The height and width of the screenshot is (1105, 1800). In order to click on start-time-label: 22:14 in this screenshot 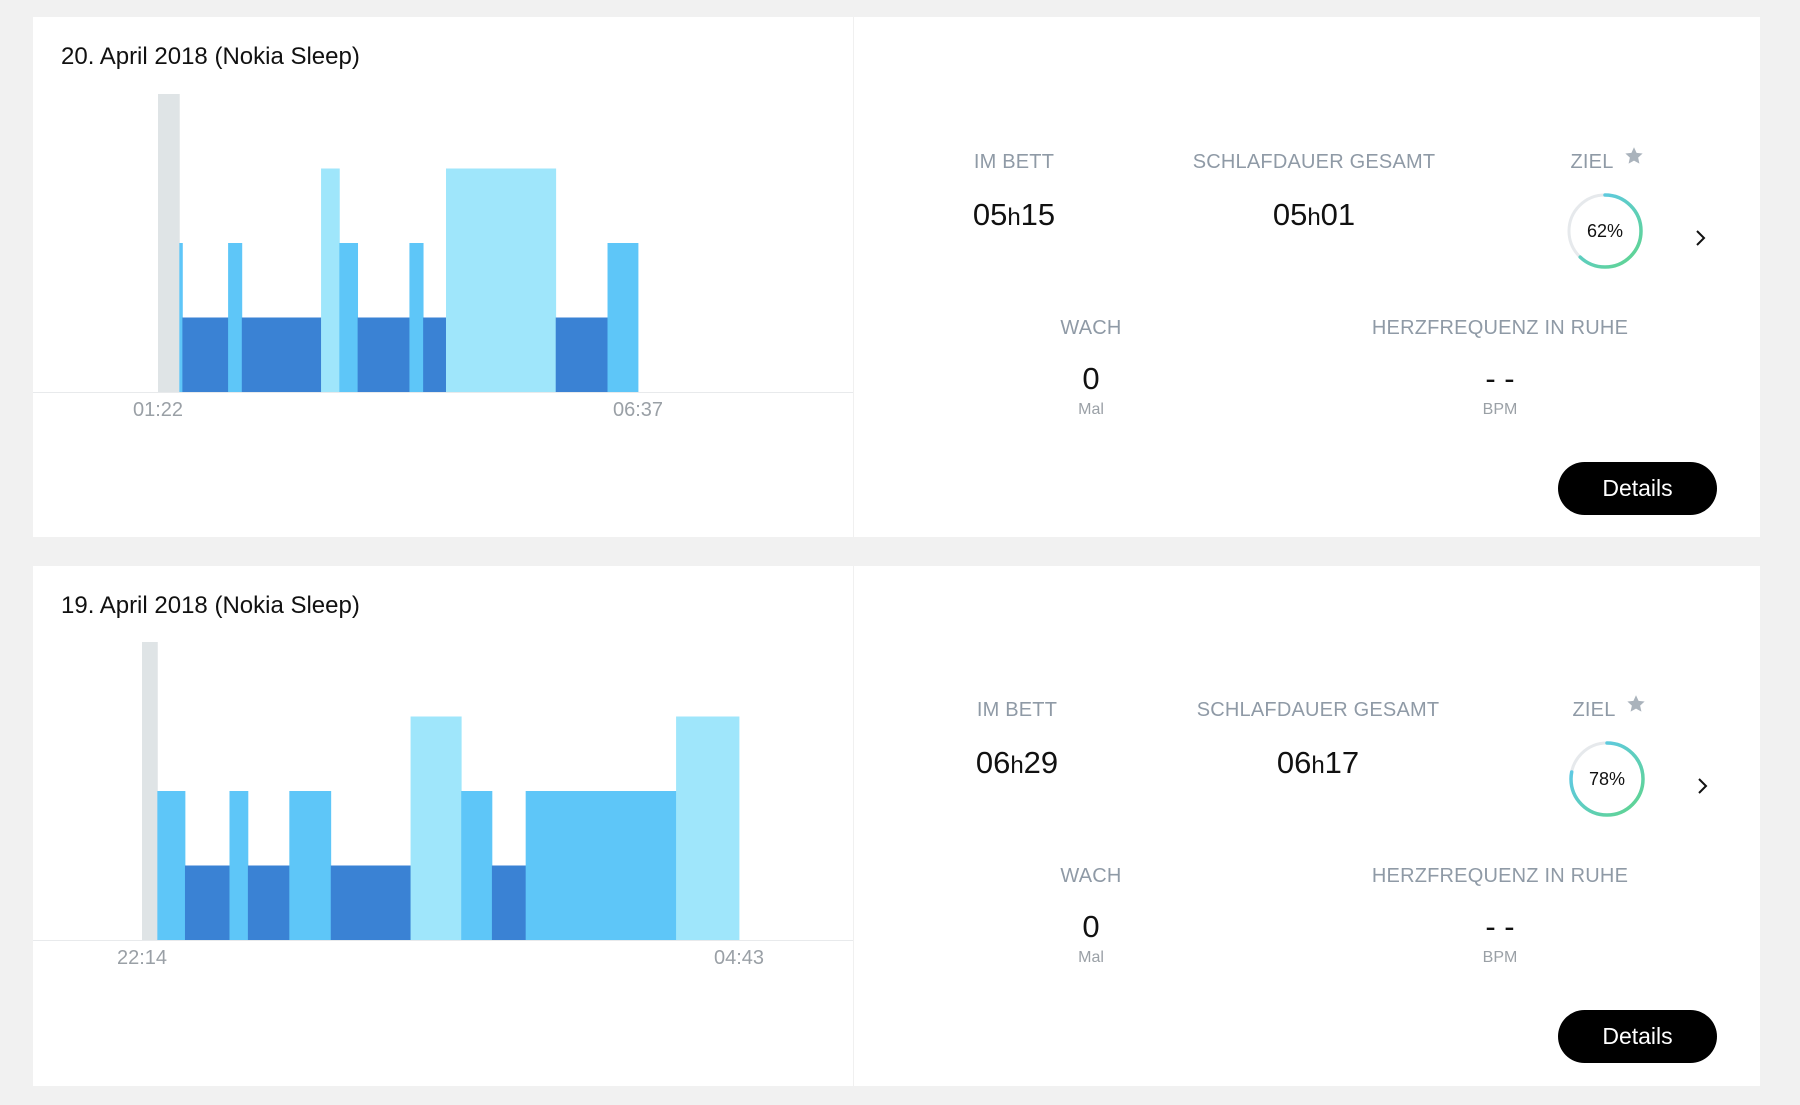, I will do `click(142, 958)`.